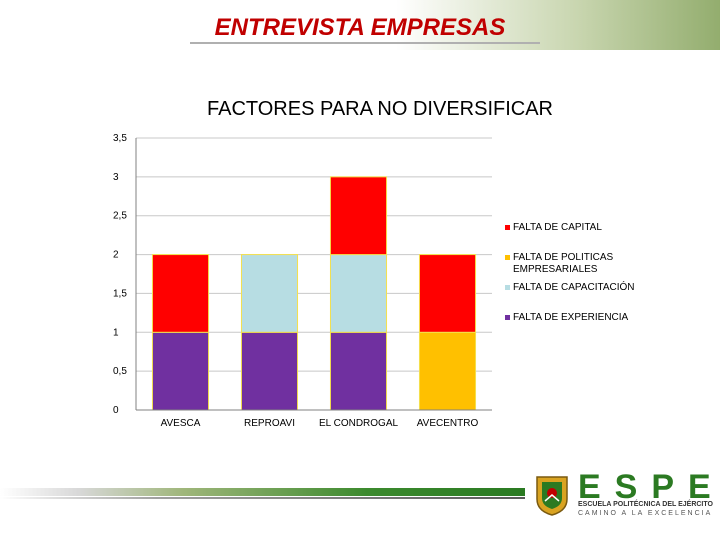 This screenshot has height=540, width=720. What do you see at coordinates (116, 177) in the screenshot?
I see `y-tick-label: 3` at bounding box center [116, 177].